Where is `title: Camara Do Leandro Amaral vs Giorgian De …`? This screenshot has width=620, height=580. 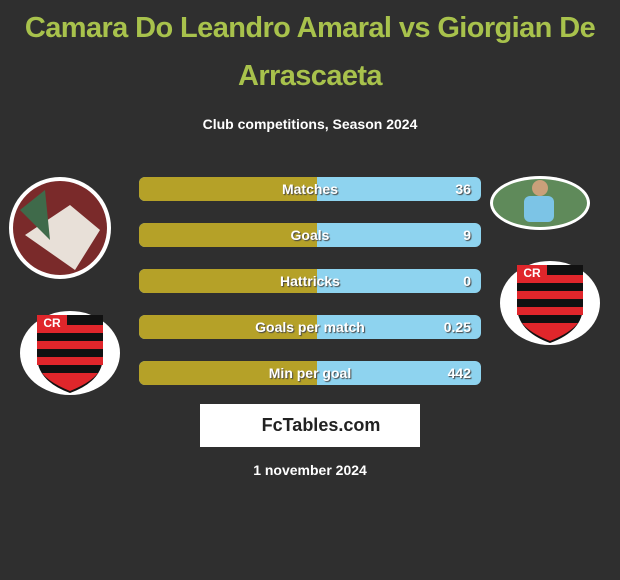 title: Camara Do Leandro Amaral vs Giorgian De … is located at coordinates (310, 52).